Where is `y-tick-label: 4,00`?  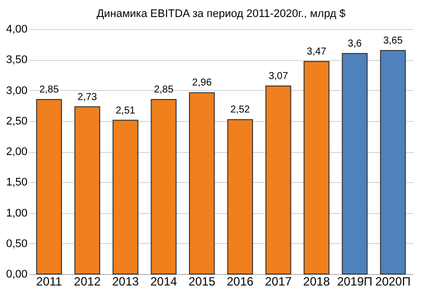
y-tick-label: 4,00 is located at coordinates (17, 30).